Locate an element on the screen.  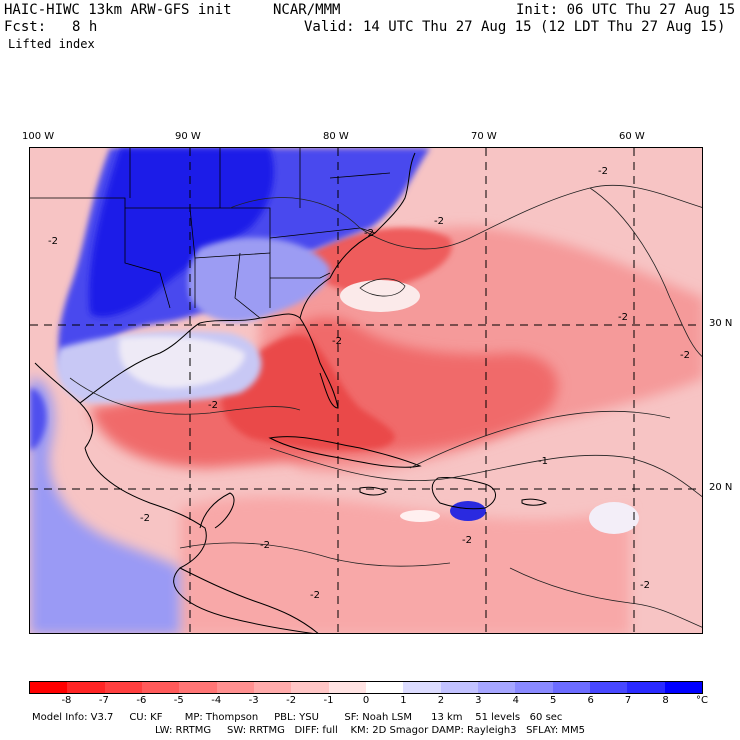
colorbar-label: -2 is located at coordinates (291, 700).